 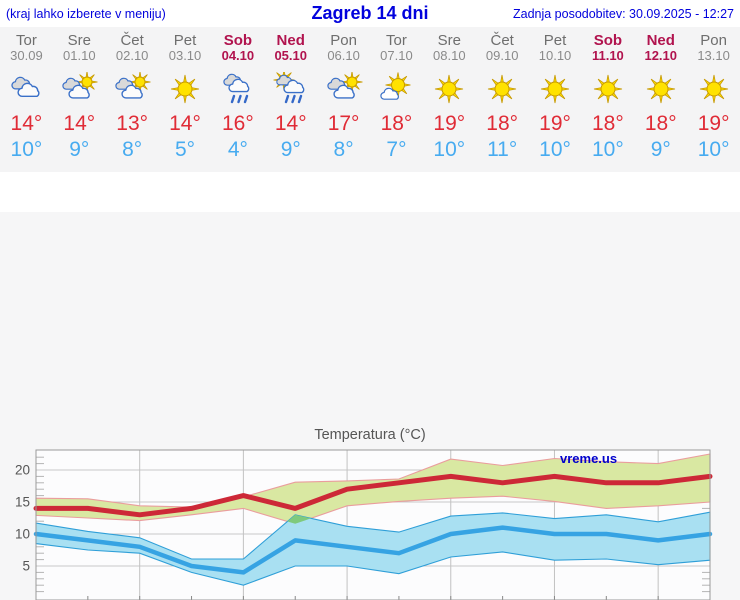 I want to click on day-column: Sob 11.10 18° 10°, so click(x=607, y=99).